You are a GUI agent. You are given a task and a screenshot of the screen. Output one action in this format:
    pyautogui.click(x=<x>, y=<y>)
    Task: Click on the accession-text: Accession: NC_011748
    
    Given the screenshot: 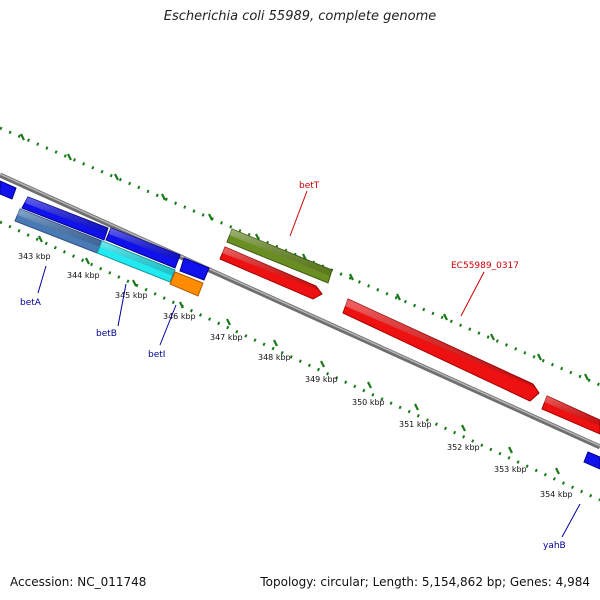 What is the action you would take?
    pyautogui.click(x=78, y=582)
    